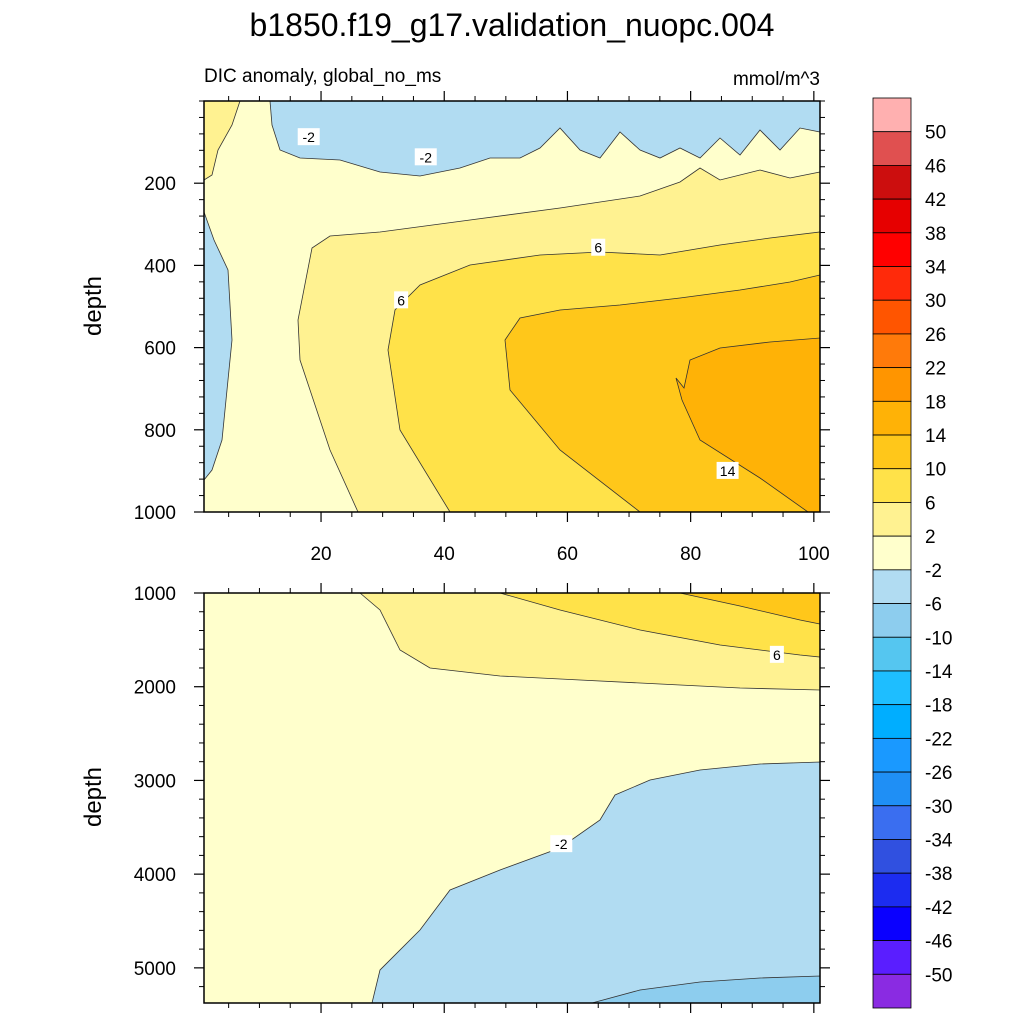 This screenshot has width=1024, height=1029. I want to click on colorbar-label: 42, so click(935, 200).